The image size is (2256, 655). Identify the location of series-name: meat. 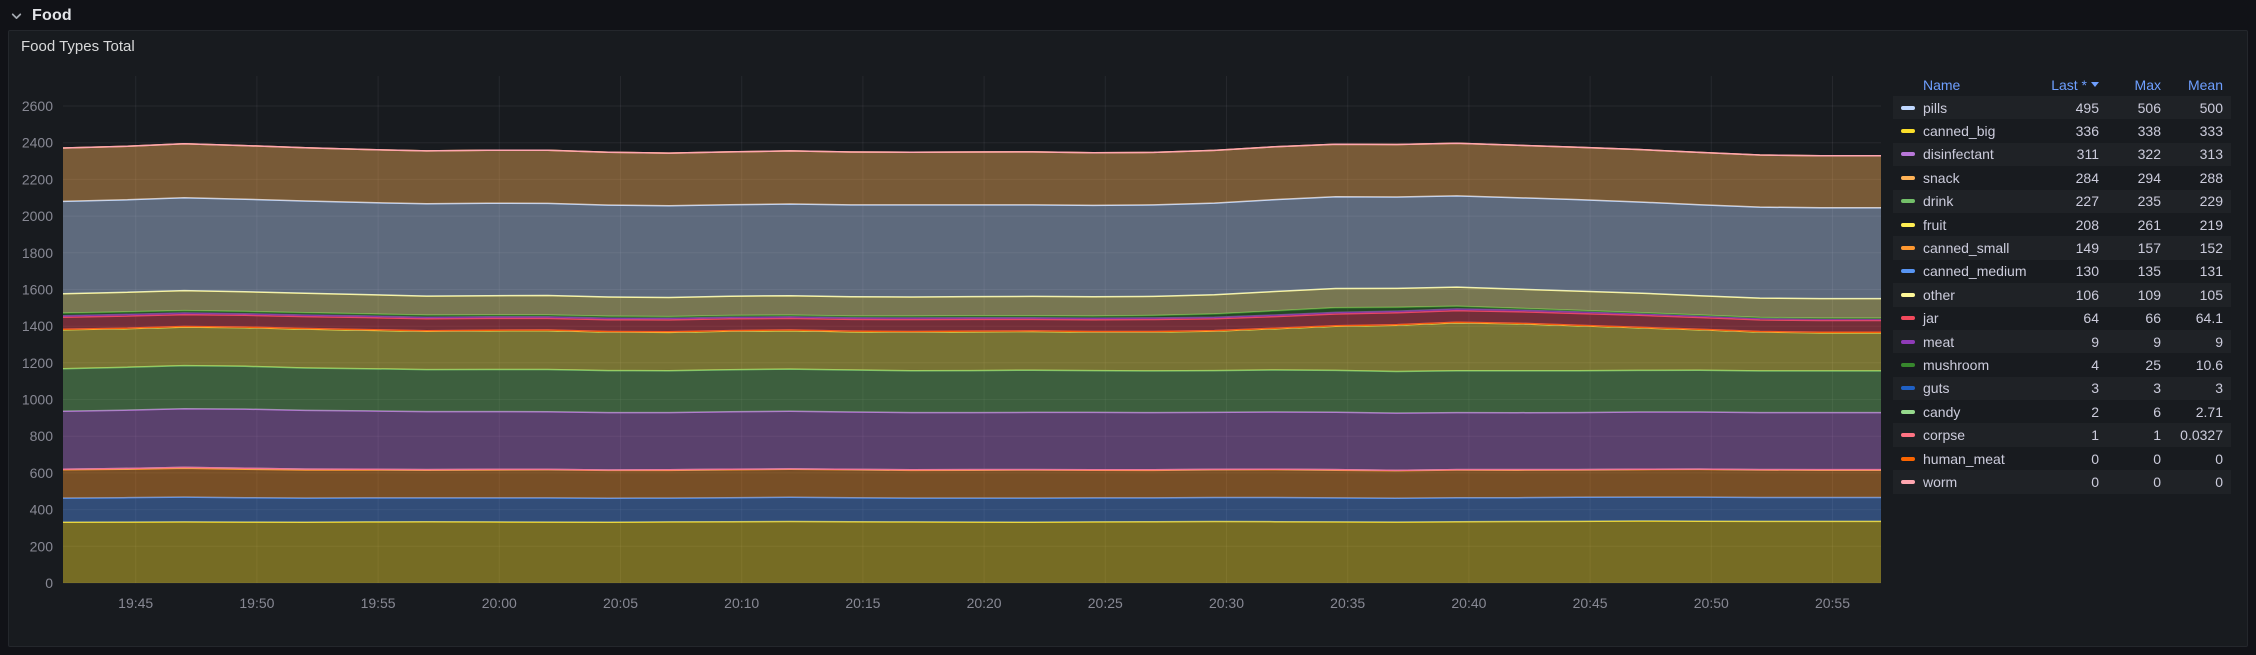
(1939, 341).